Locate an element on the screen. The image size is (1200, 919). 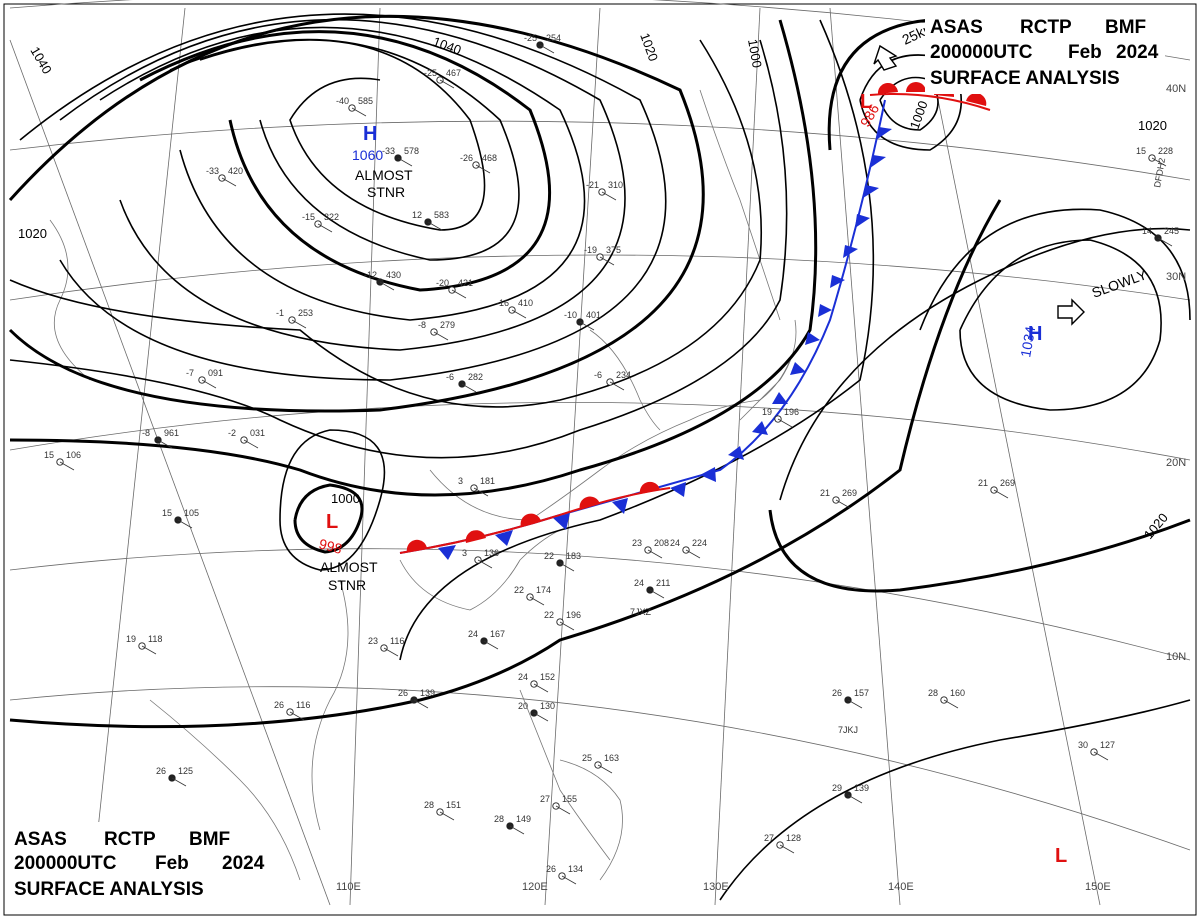
station-plot: 24 167 is located at coordinates (486, 639).